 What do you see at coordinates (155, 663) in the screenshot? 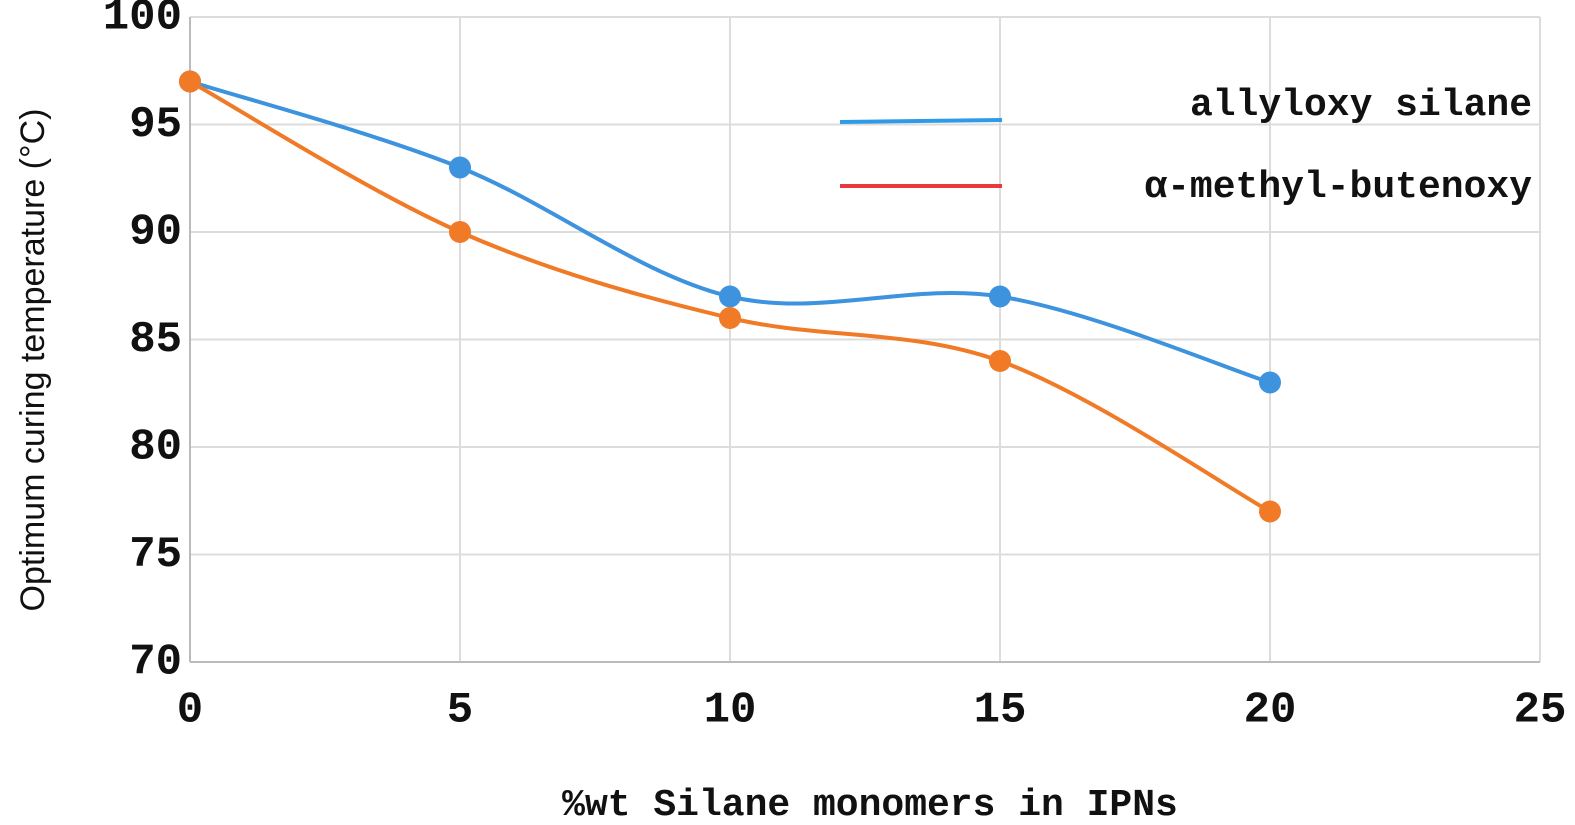
I see `y-tick-label: 70` at bounding box center [155, 663].